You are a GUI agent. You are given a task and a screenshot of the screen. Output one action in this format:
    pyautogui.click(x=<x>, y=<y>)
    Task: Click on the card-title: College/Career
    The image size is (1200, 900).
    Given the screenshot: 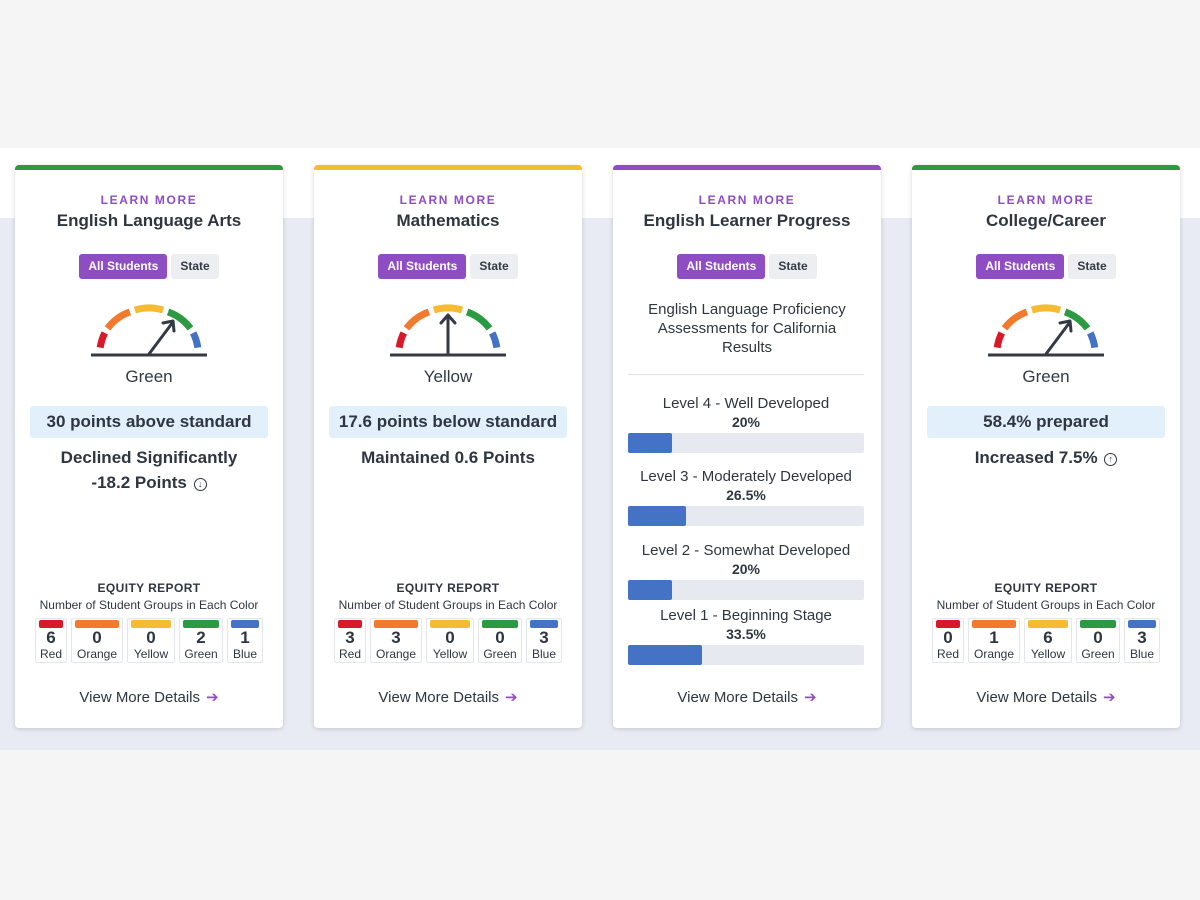 What is the action you would take?
    pyautogui.click(x=1046, y=220)
    